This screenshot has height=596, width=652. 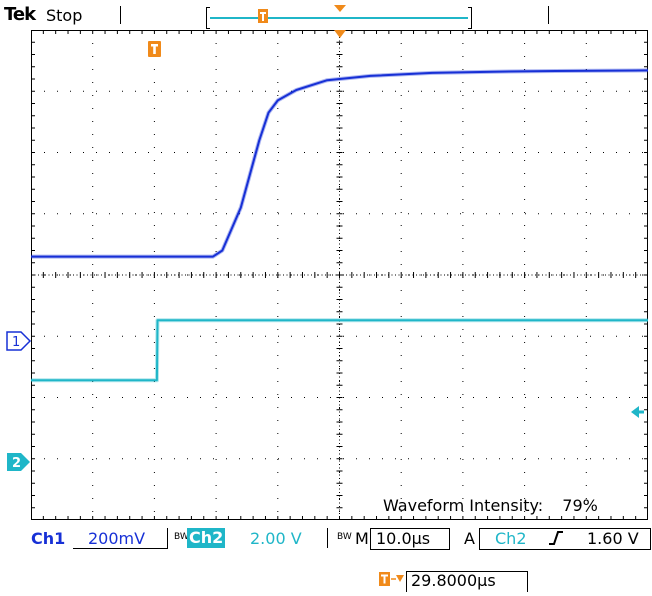 I want to click on svg-text: 1, so click(x=16, y=342).